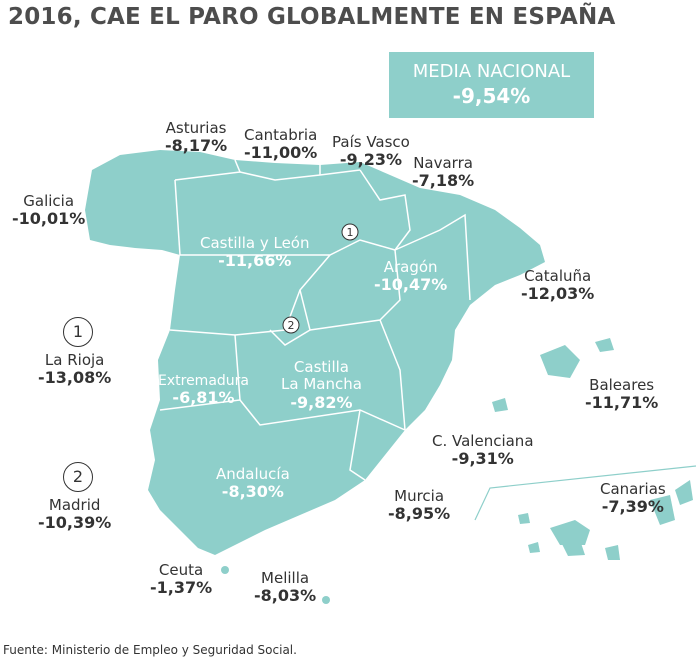 The width and height of the screenshot is (696, 663). I want to click on label-extremadura: Extremadura -6,81%, so click(203, 390).